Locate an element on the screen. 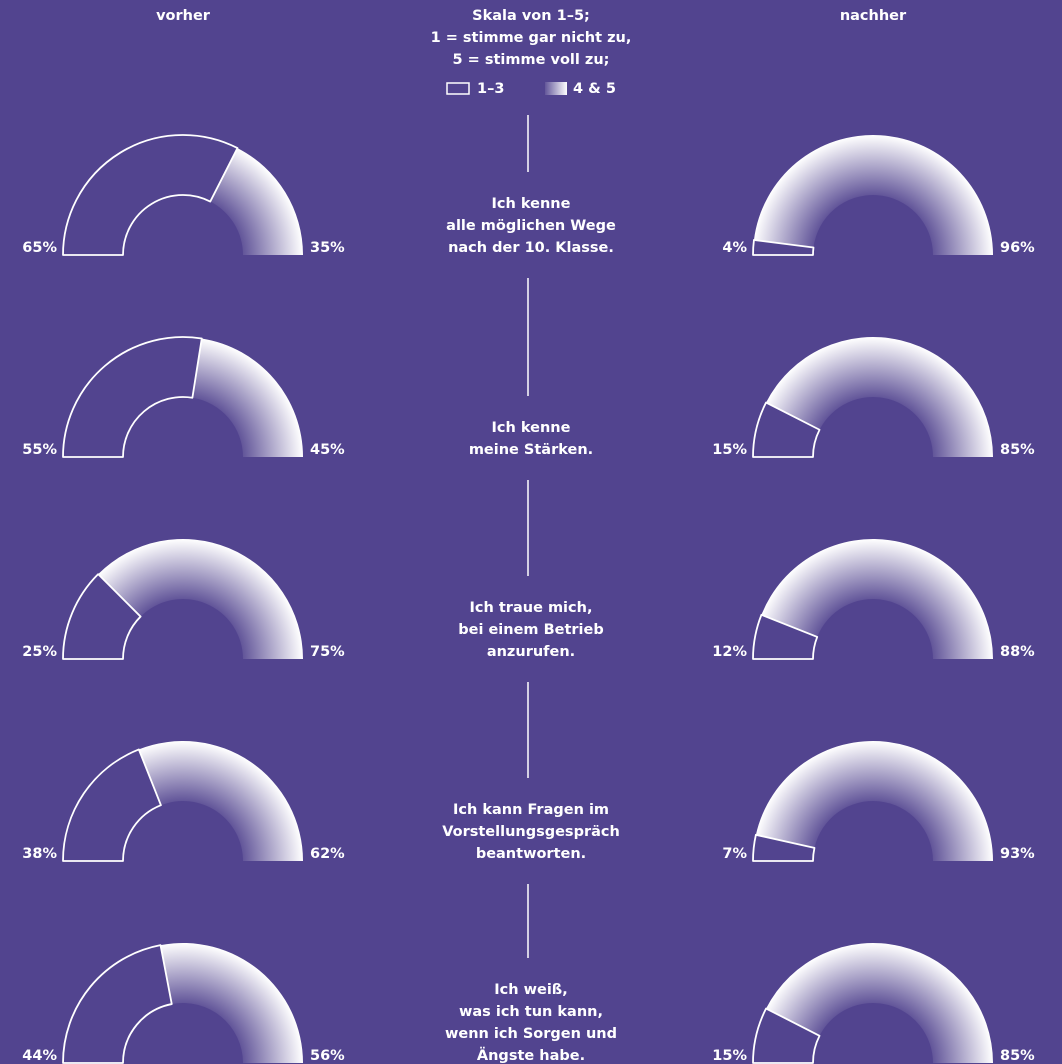  column-header: nachher is located at coordinates (873, 16).